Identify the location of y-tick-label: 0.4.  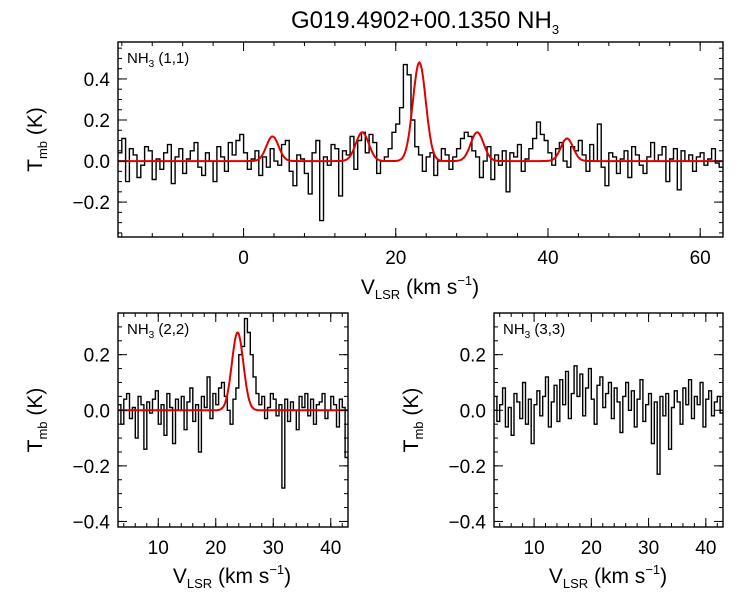
(97, 80).